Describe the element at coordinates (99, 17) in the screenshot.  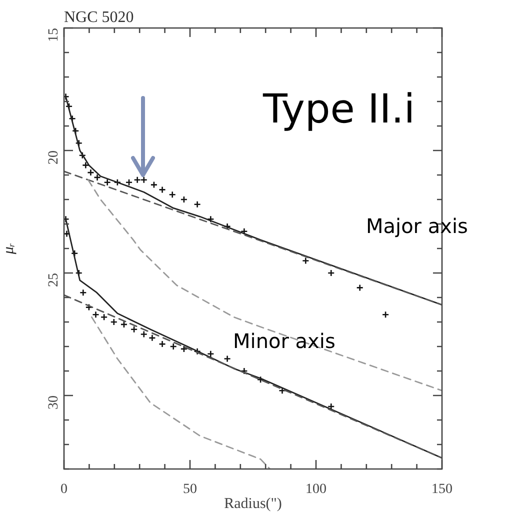
I see `chart-title: NGC 5020` at that location.